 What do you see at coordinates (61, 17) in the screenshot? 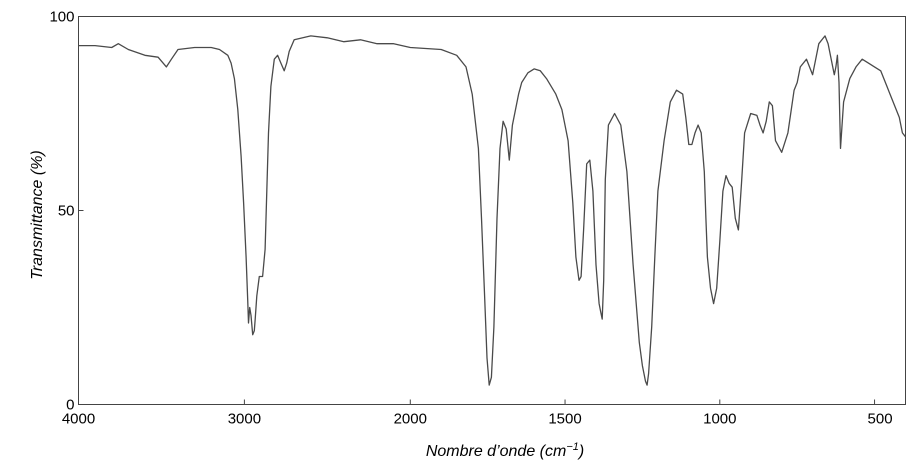
I see `y-tick-label: 100` at bounding box center [61, 17].